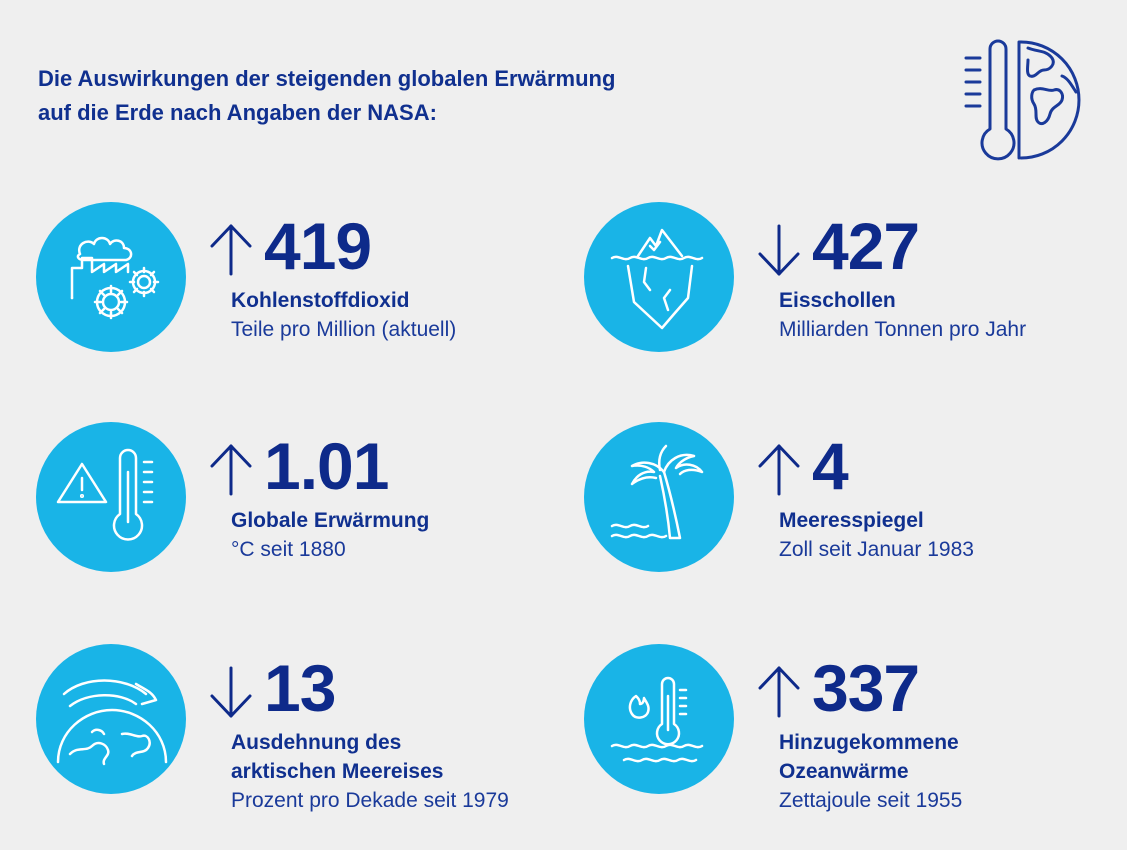 This screenshot has height=850, width=1127. Describe the element at coordinates (902, 315) in the screenshot. I see `stat-label: Eisschollen Milliarden Tonnen pro Jahr` at that location.